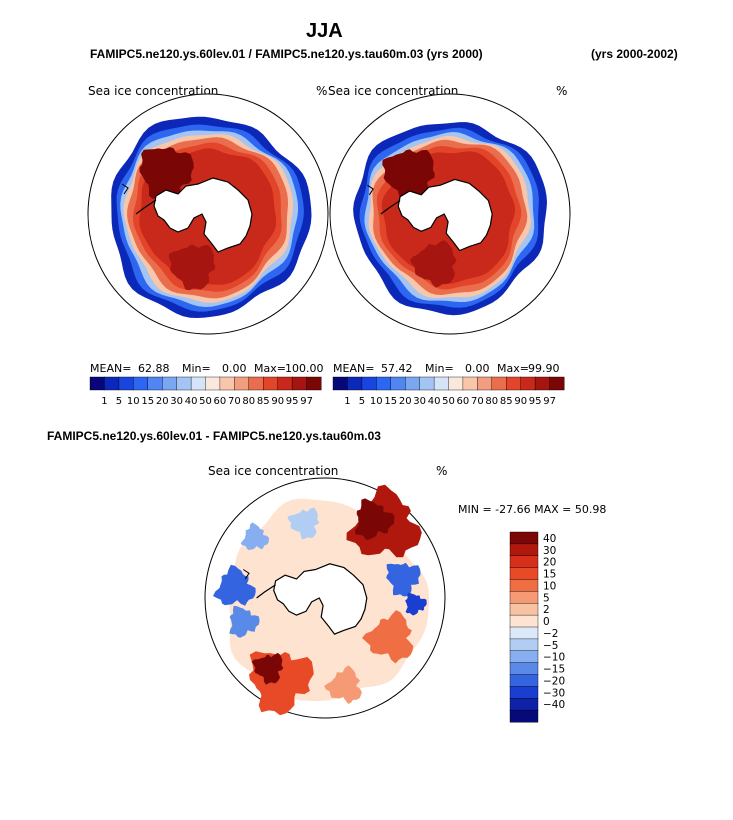 Image resolution: width=733 pixels, height=820 pixels. What do you see at coordinates (433, 264) in the screenshot?
I see `panel2-ice-core-ross` at bounding box center [433, 264].